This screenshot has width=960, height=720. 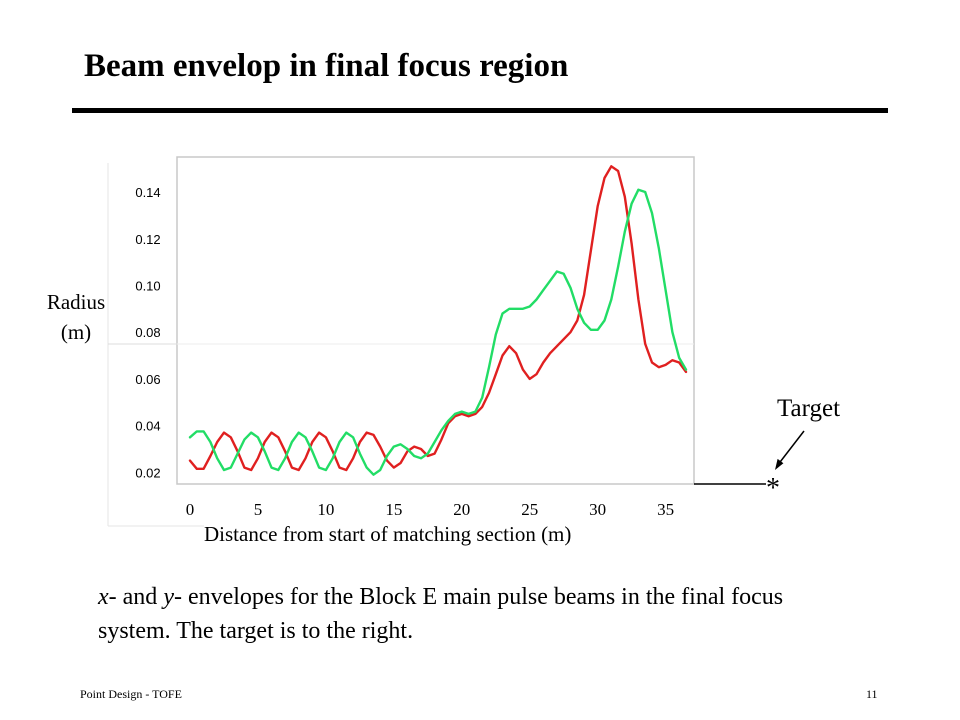 What do you see at coordinates (168, 597) in the screenshot?
I see `caption-y-symbol: y` at bounding box center [168, 597].